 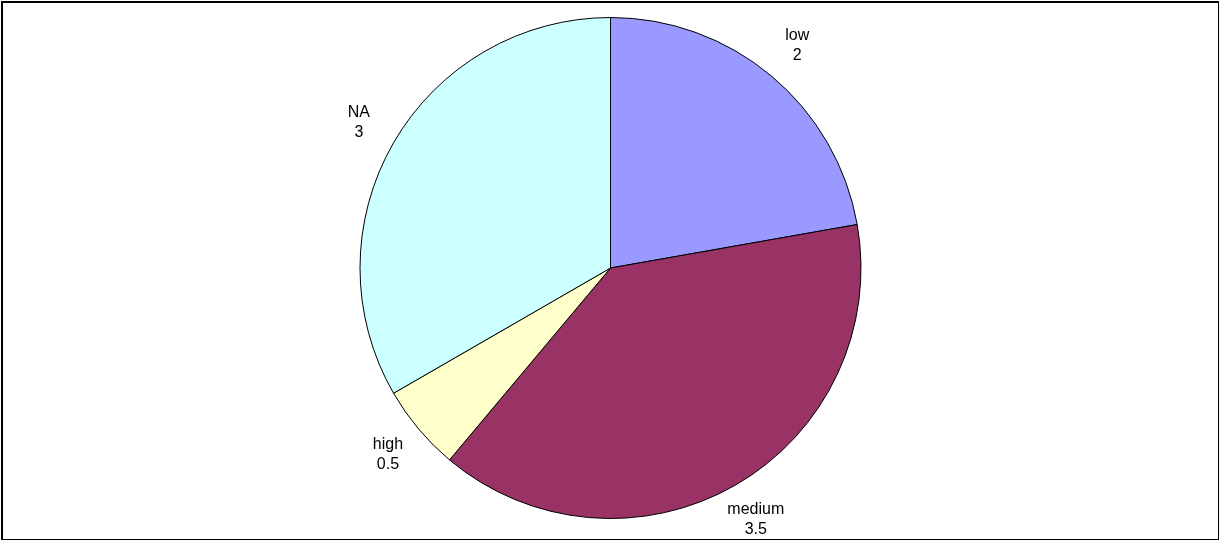 I want to click on slice-label: medium, so click(x=756, y=508).